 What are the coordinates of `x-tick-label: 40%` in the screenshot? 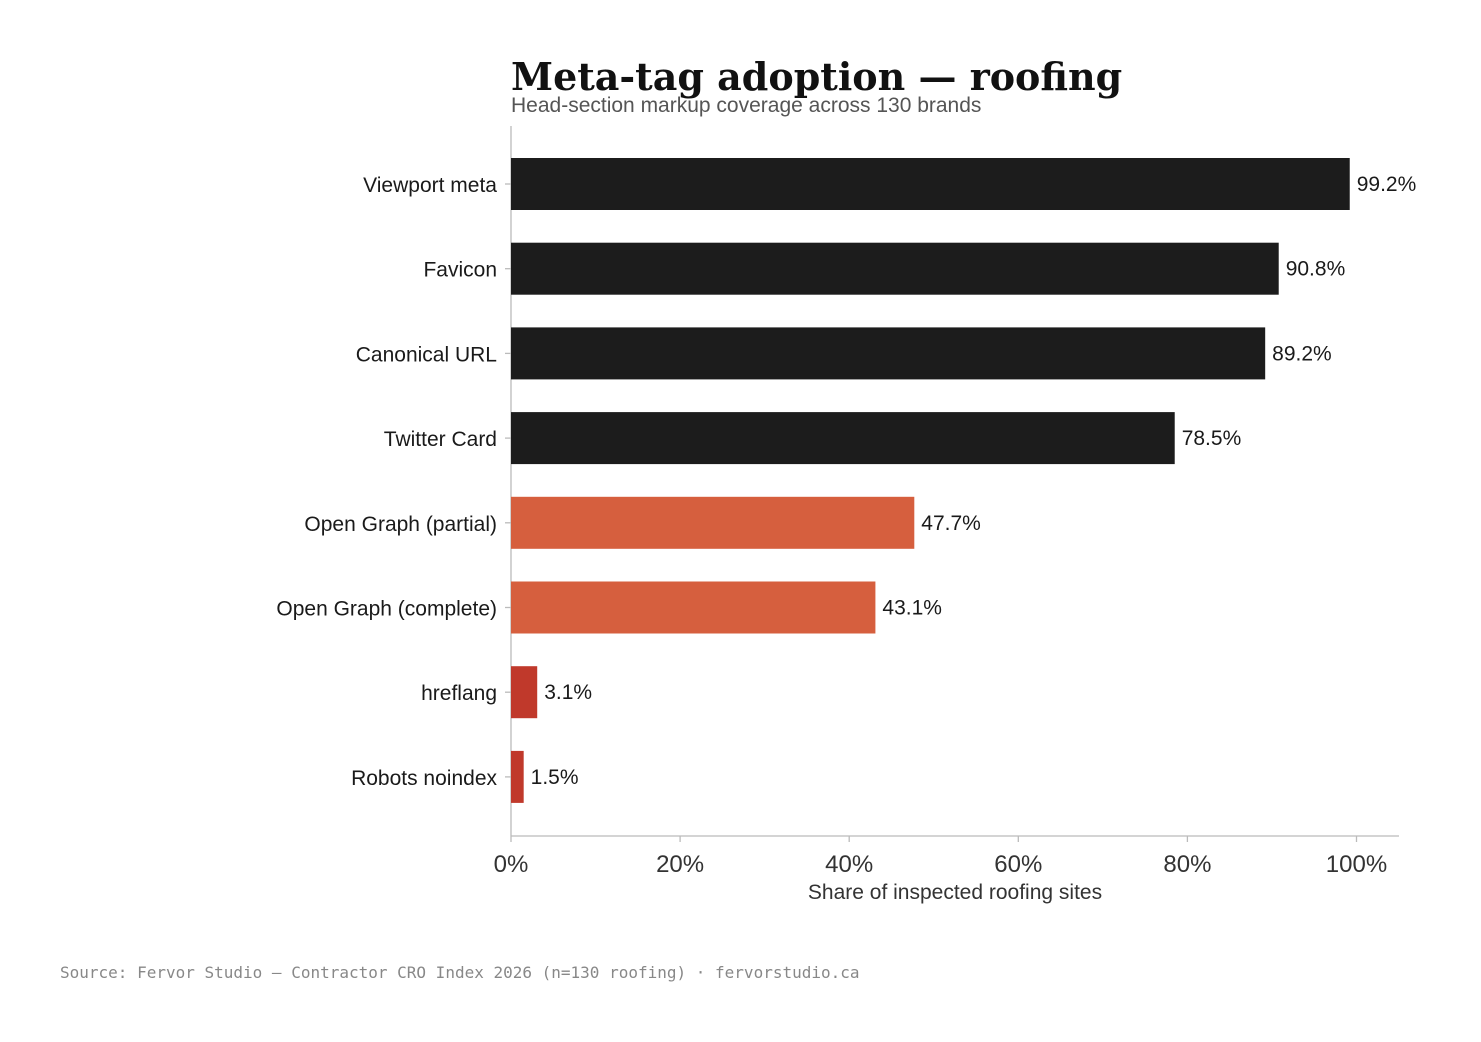 It's located at (849, 864).